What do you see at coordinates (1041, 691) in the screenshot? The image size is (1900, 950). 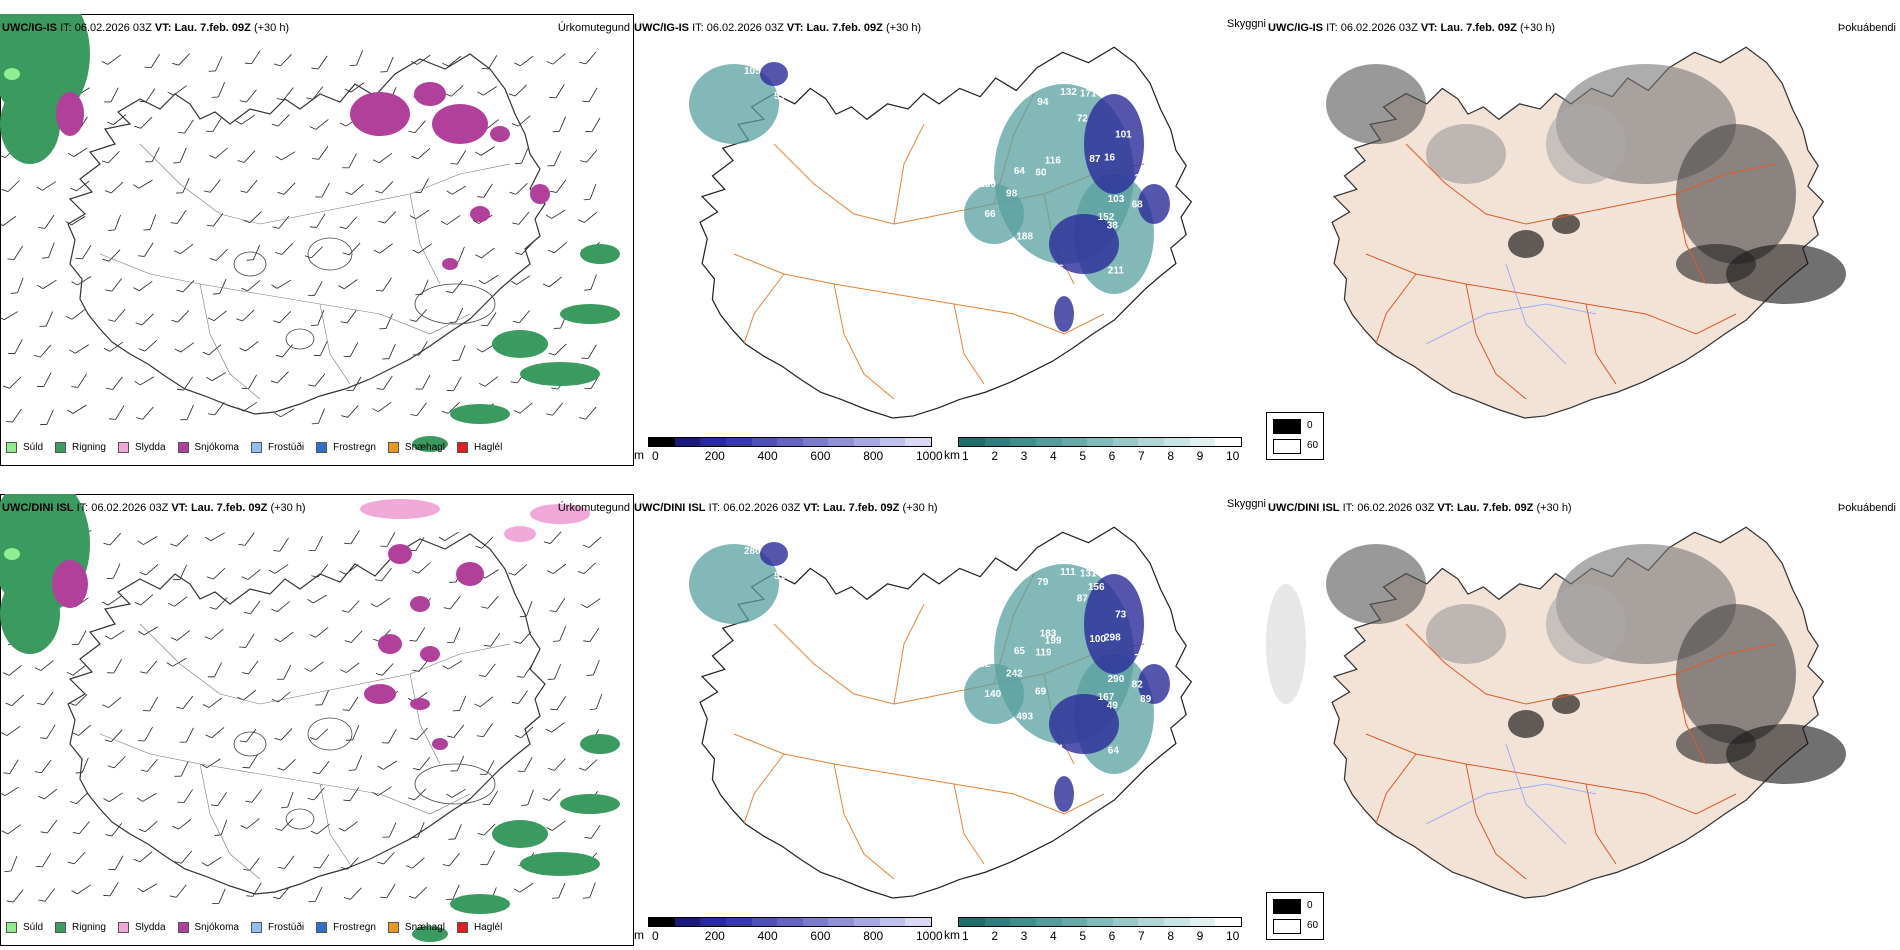 I see `cloud-base-value: 69` at bounding box center [1041, 691].